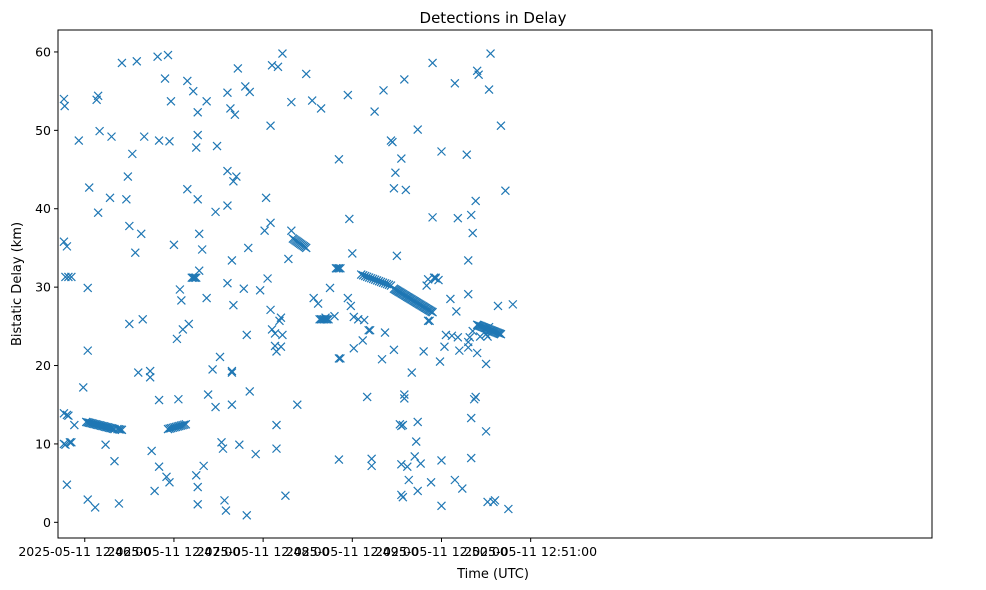 This screenshot has width=986, height=590. I want to click on ytick-label: 40, so click(43, 208).